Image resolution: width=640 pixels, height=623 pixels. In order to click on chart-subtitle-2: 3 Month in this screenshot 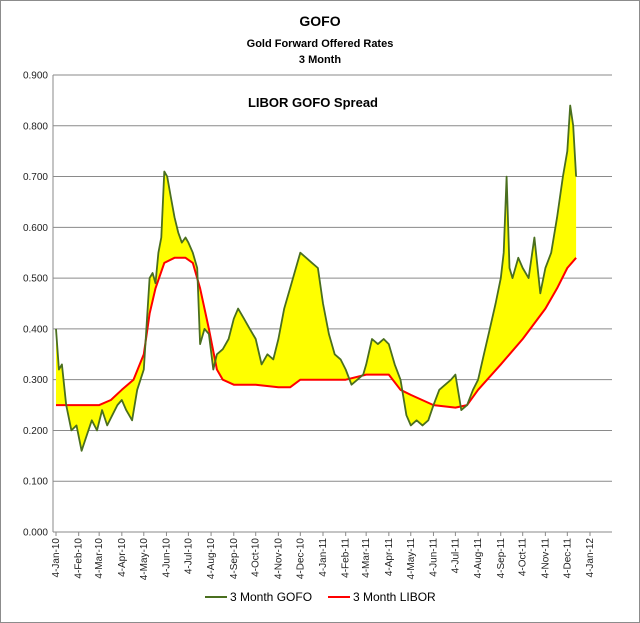, I will do `click(320, 60)`.